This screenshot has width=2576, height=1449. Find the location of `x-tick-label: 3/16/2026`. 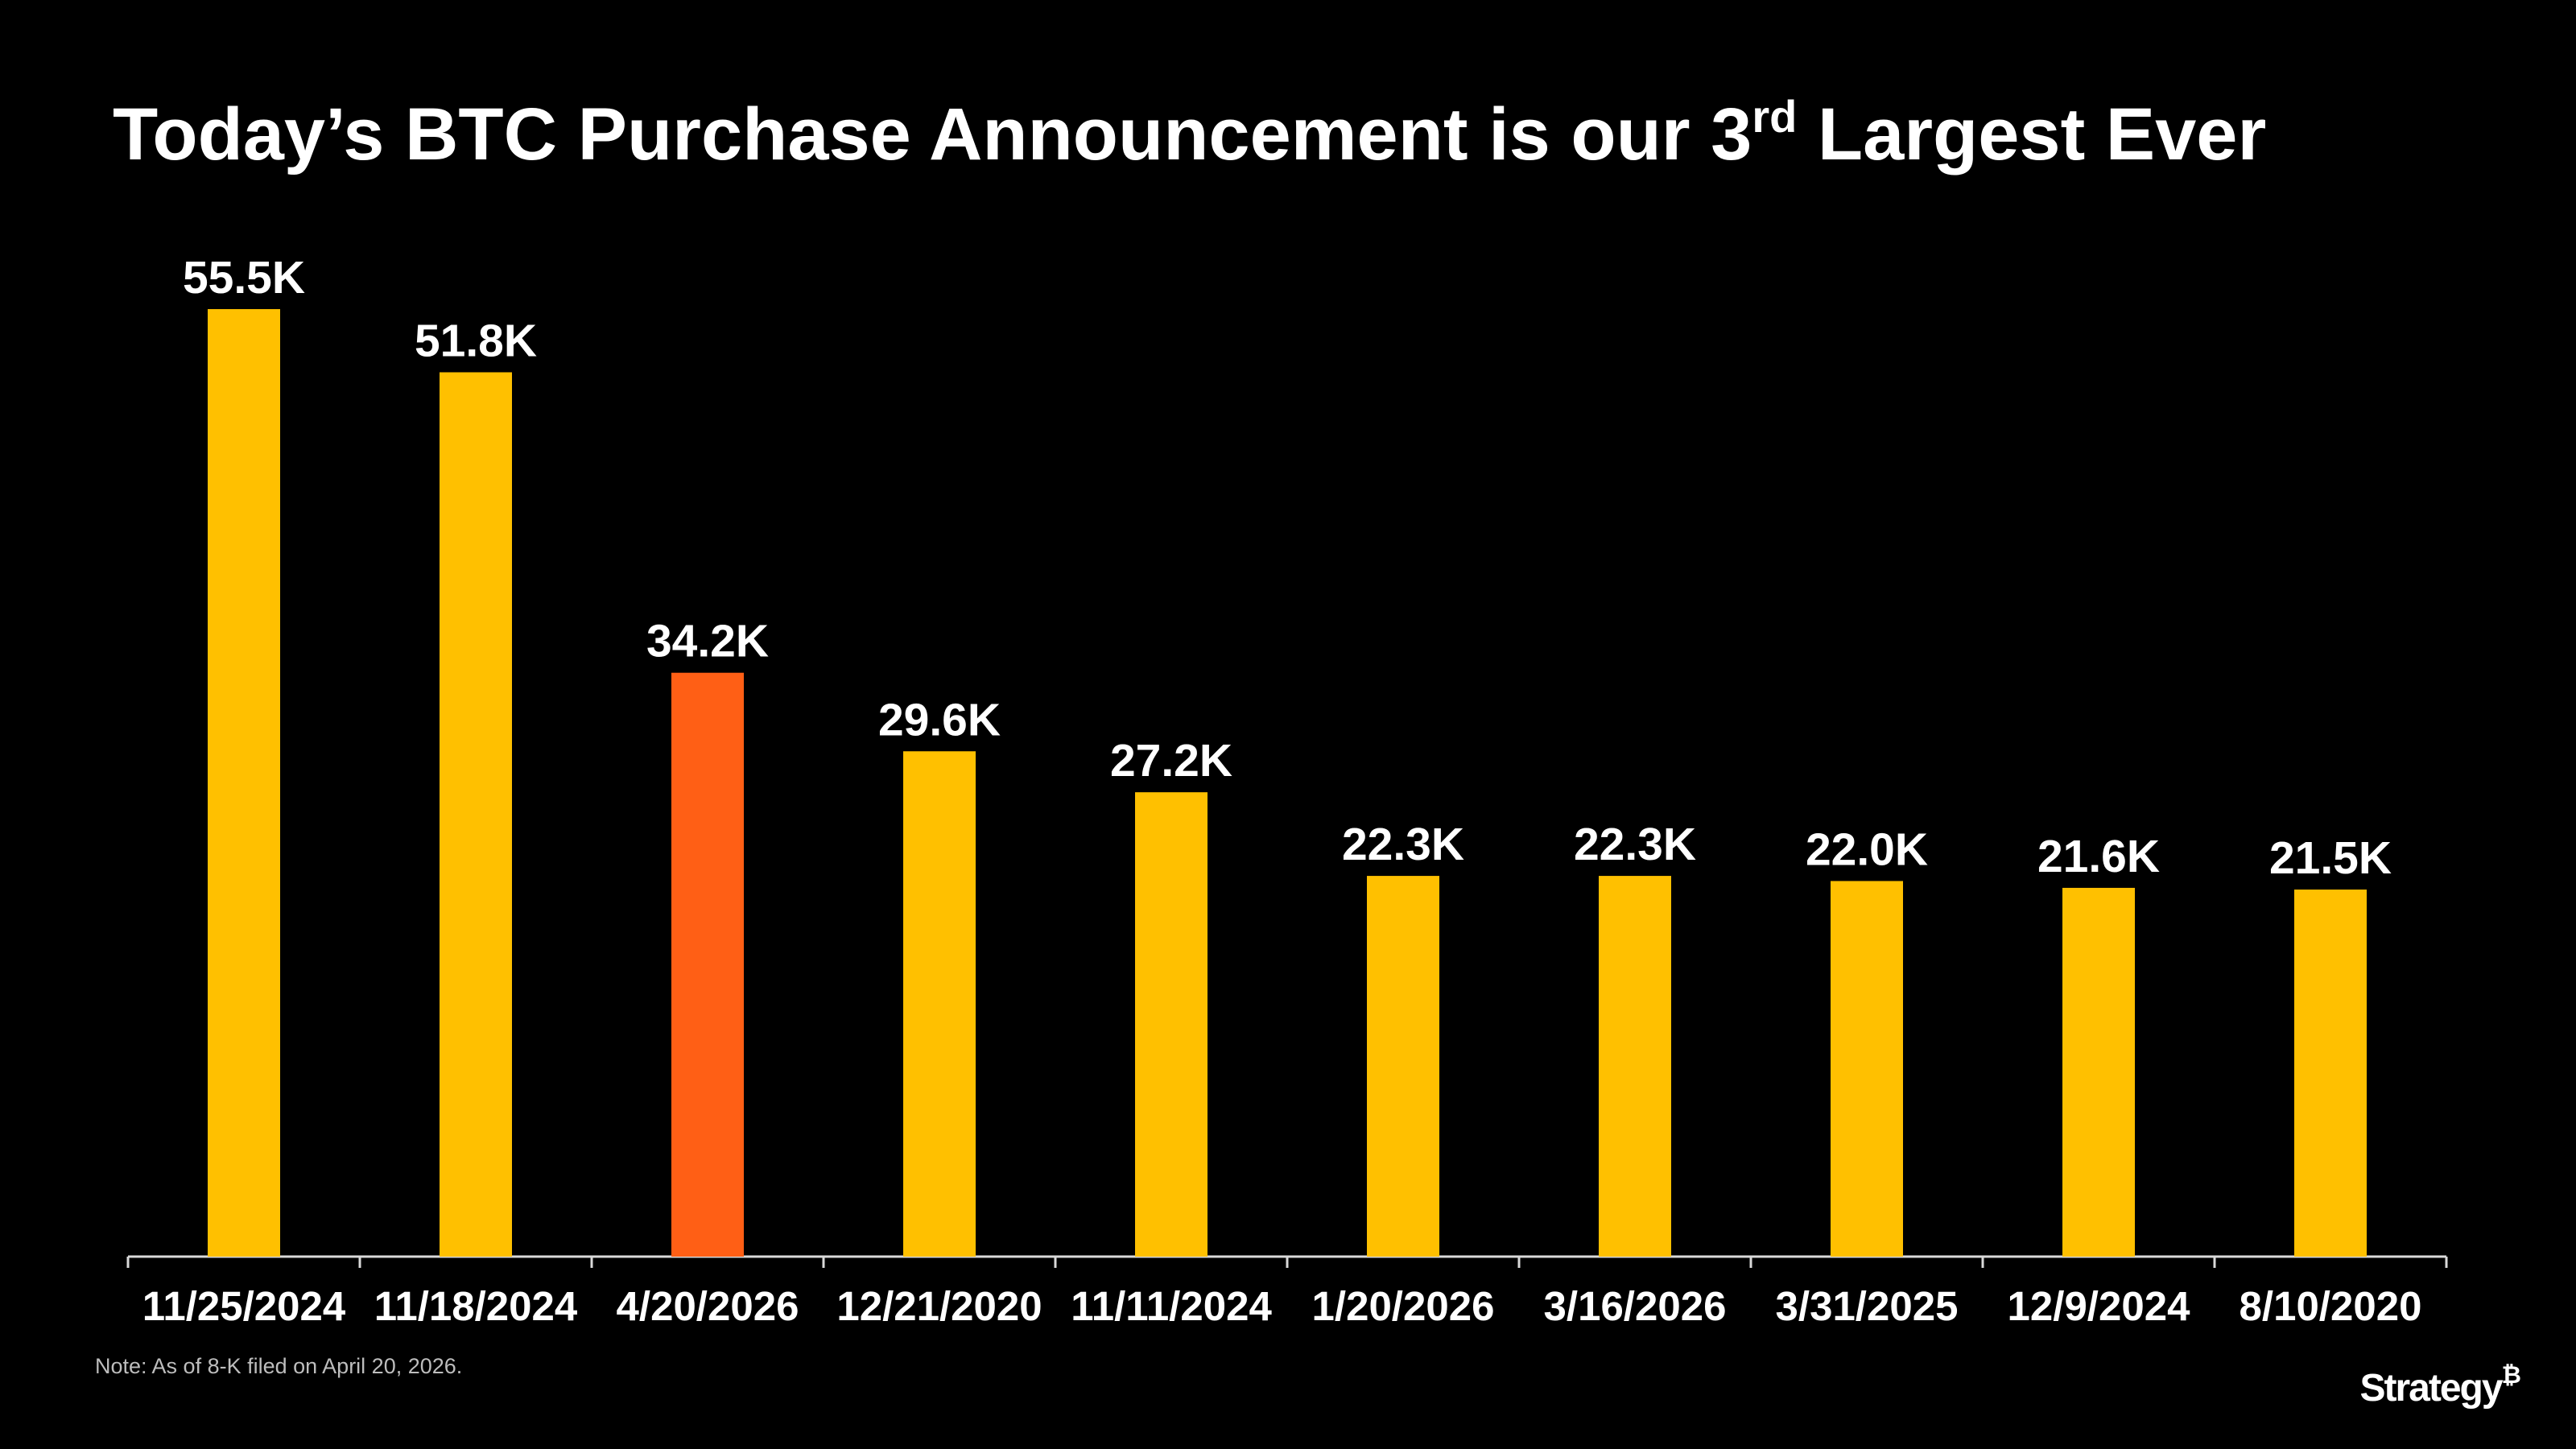

x-tick-label: 3/16/2026 is located at coordinates (1635, 1306).